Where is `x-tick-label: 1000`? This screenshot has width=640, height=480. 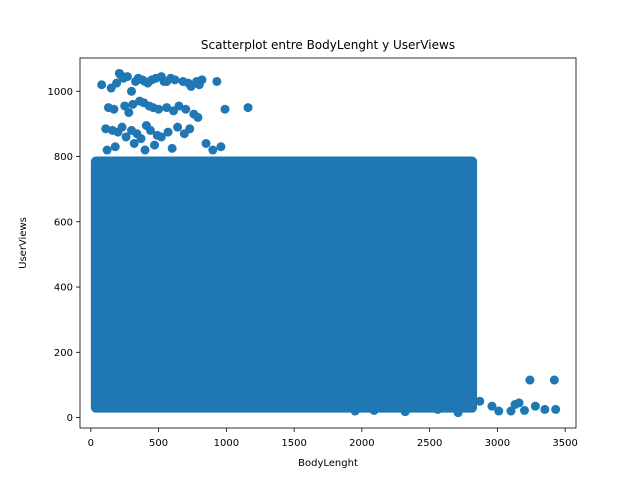 x-tick-label: 1000 is located at coordinates (226, 443).